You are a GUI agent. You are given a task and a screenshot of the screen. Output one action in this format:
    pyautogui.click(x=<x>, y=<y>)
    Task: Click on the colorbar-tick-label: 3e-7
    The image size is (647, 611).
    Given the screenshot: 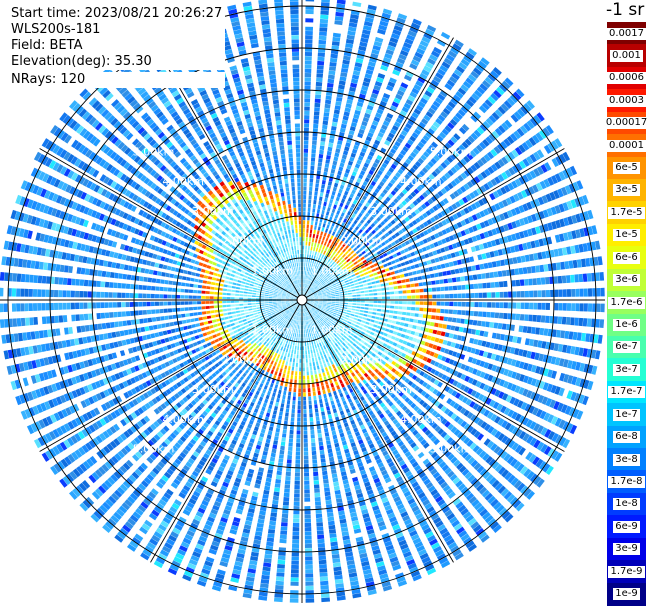 What is the action you would take?
    pyautogui.click(x=626, y=369)
    